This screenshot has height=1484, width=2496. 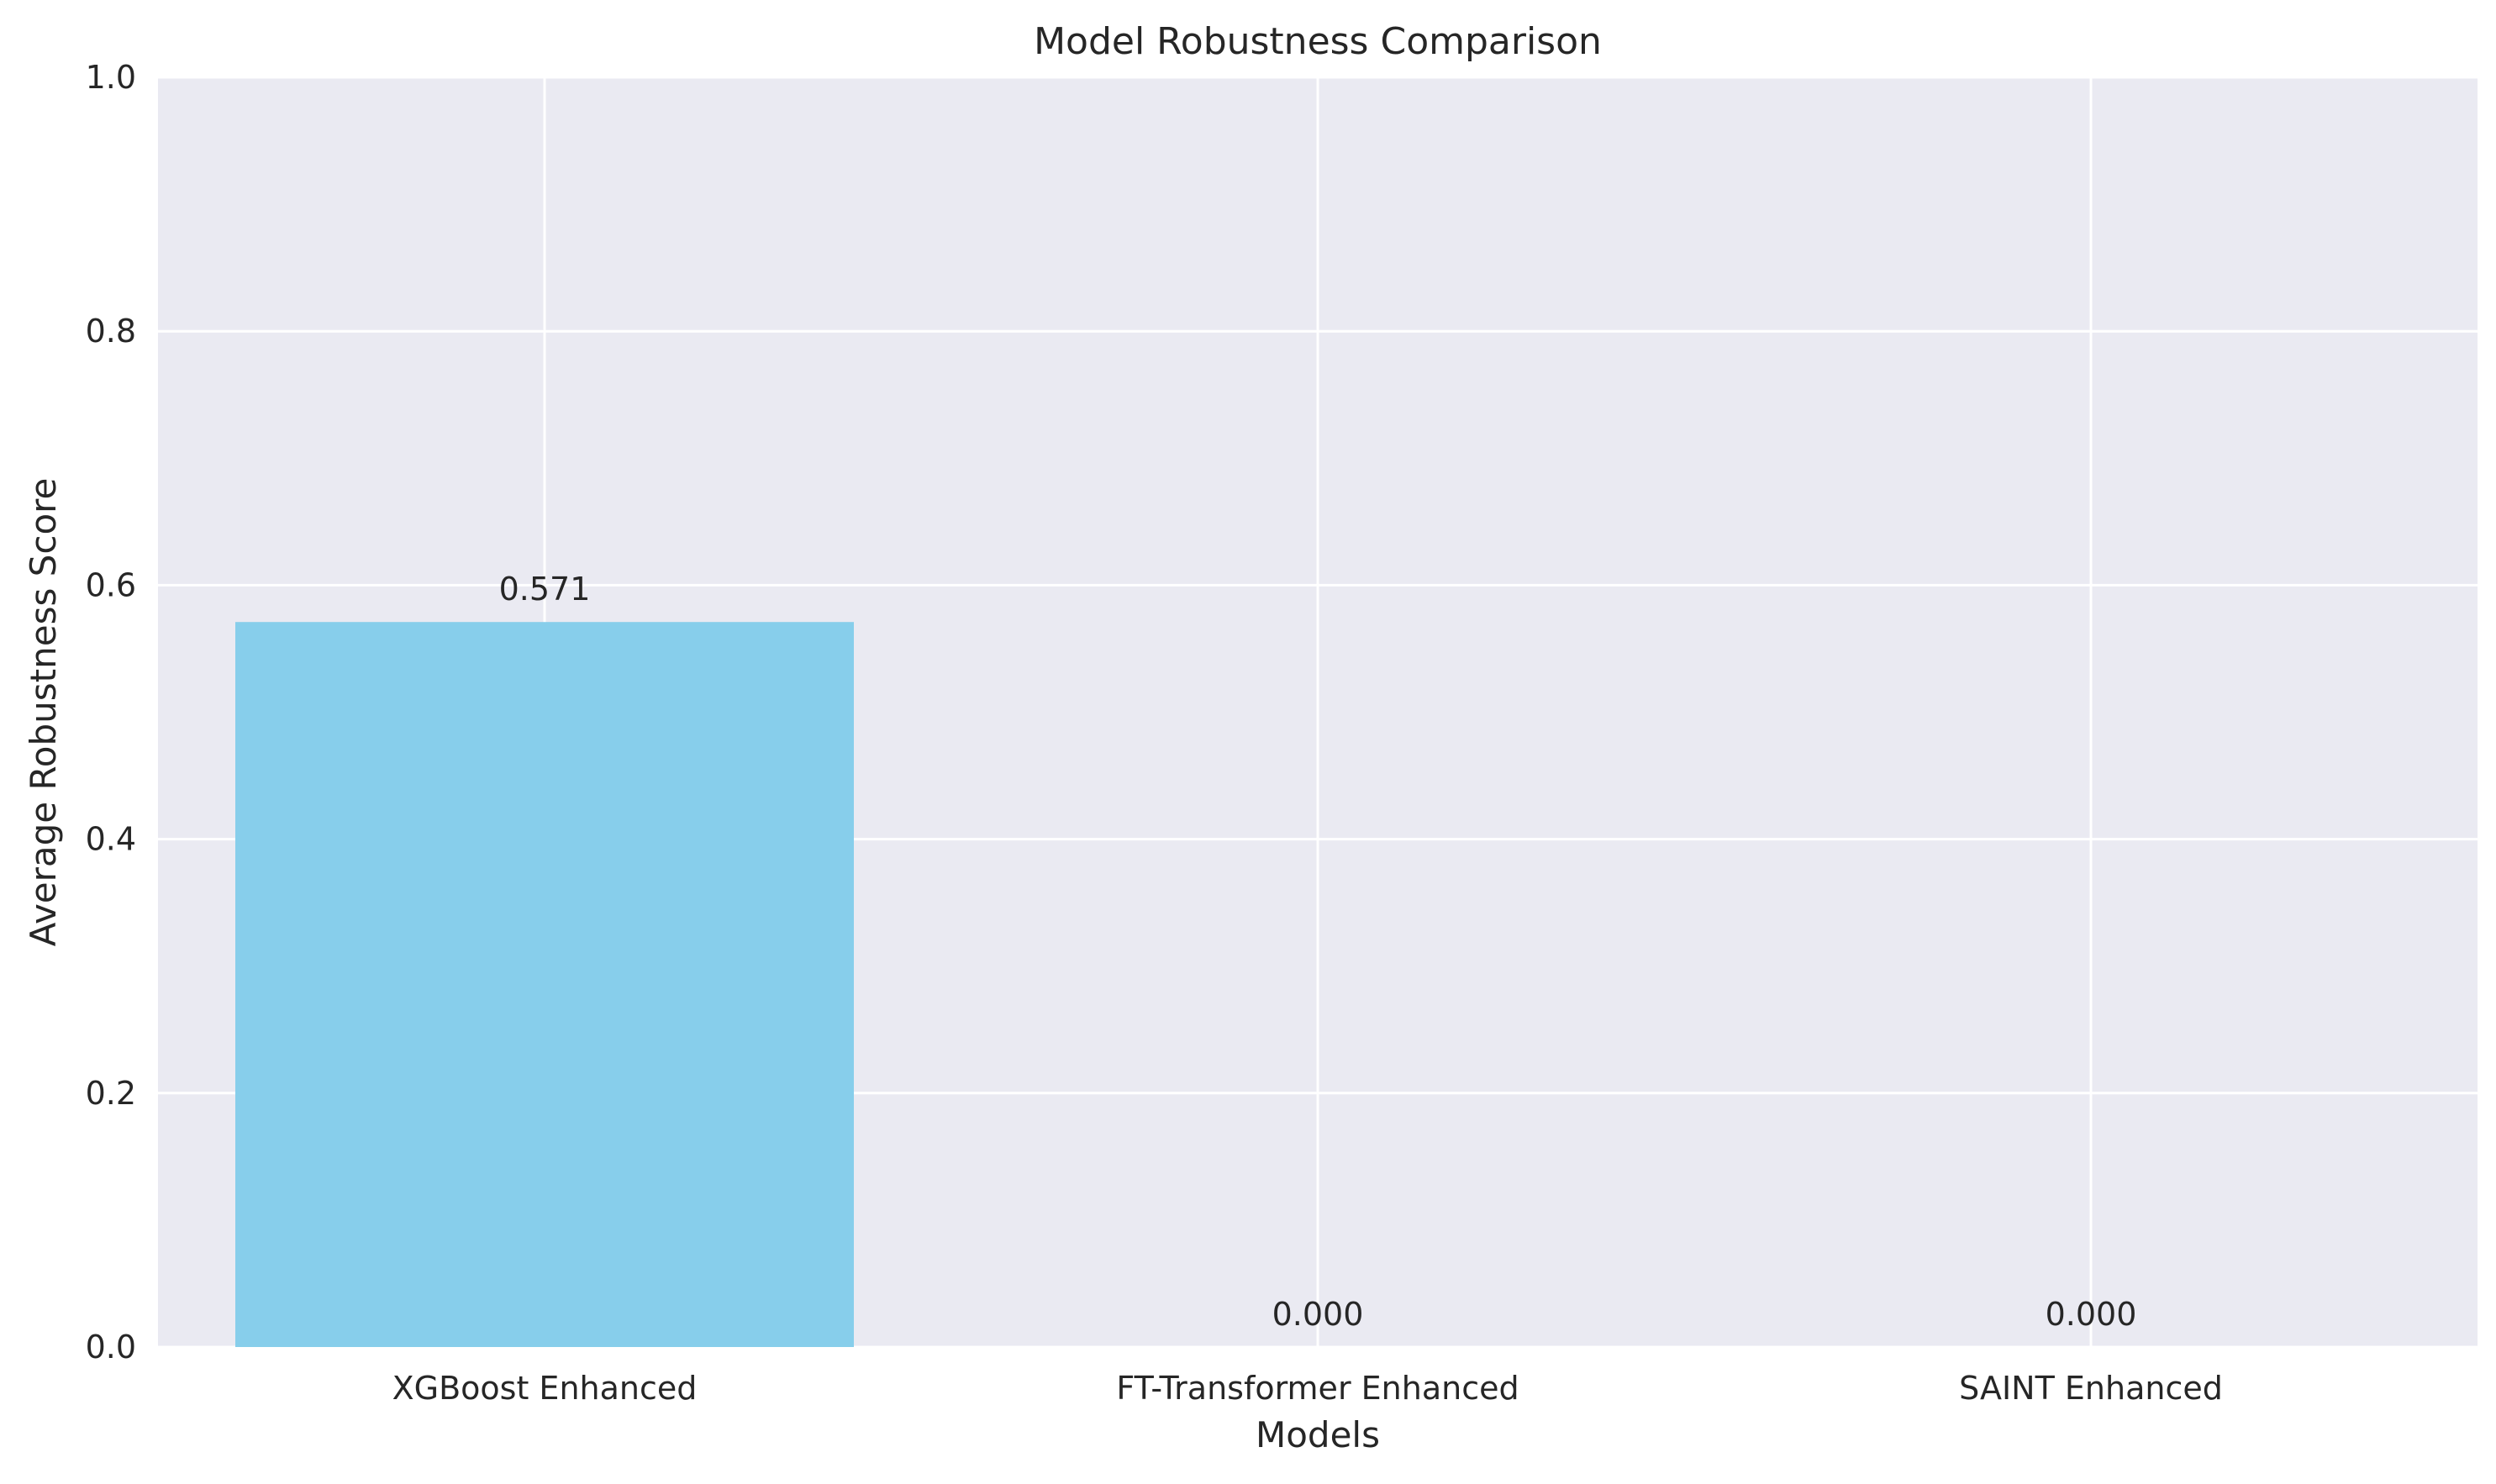 What do you see at coordinates (111, 1094) in the screenshot?
I see `y-tick-label: 0.2` at bounding box center [111, 1094].